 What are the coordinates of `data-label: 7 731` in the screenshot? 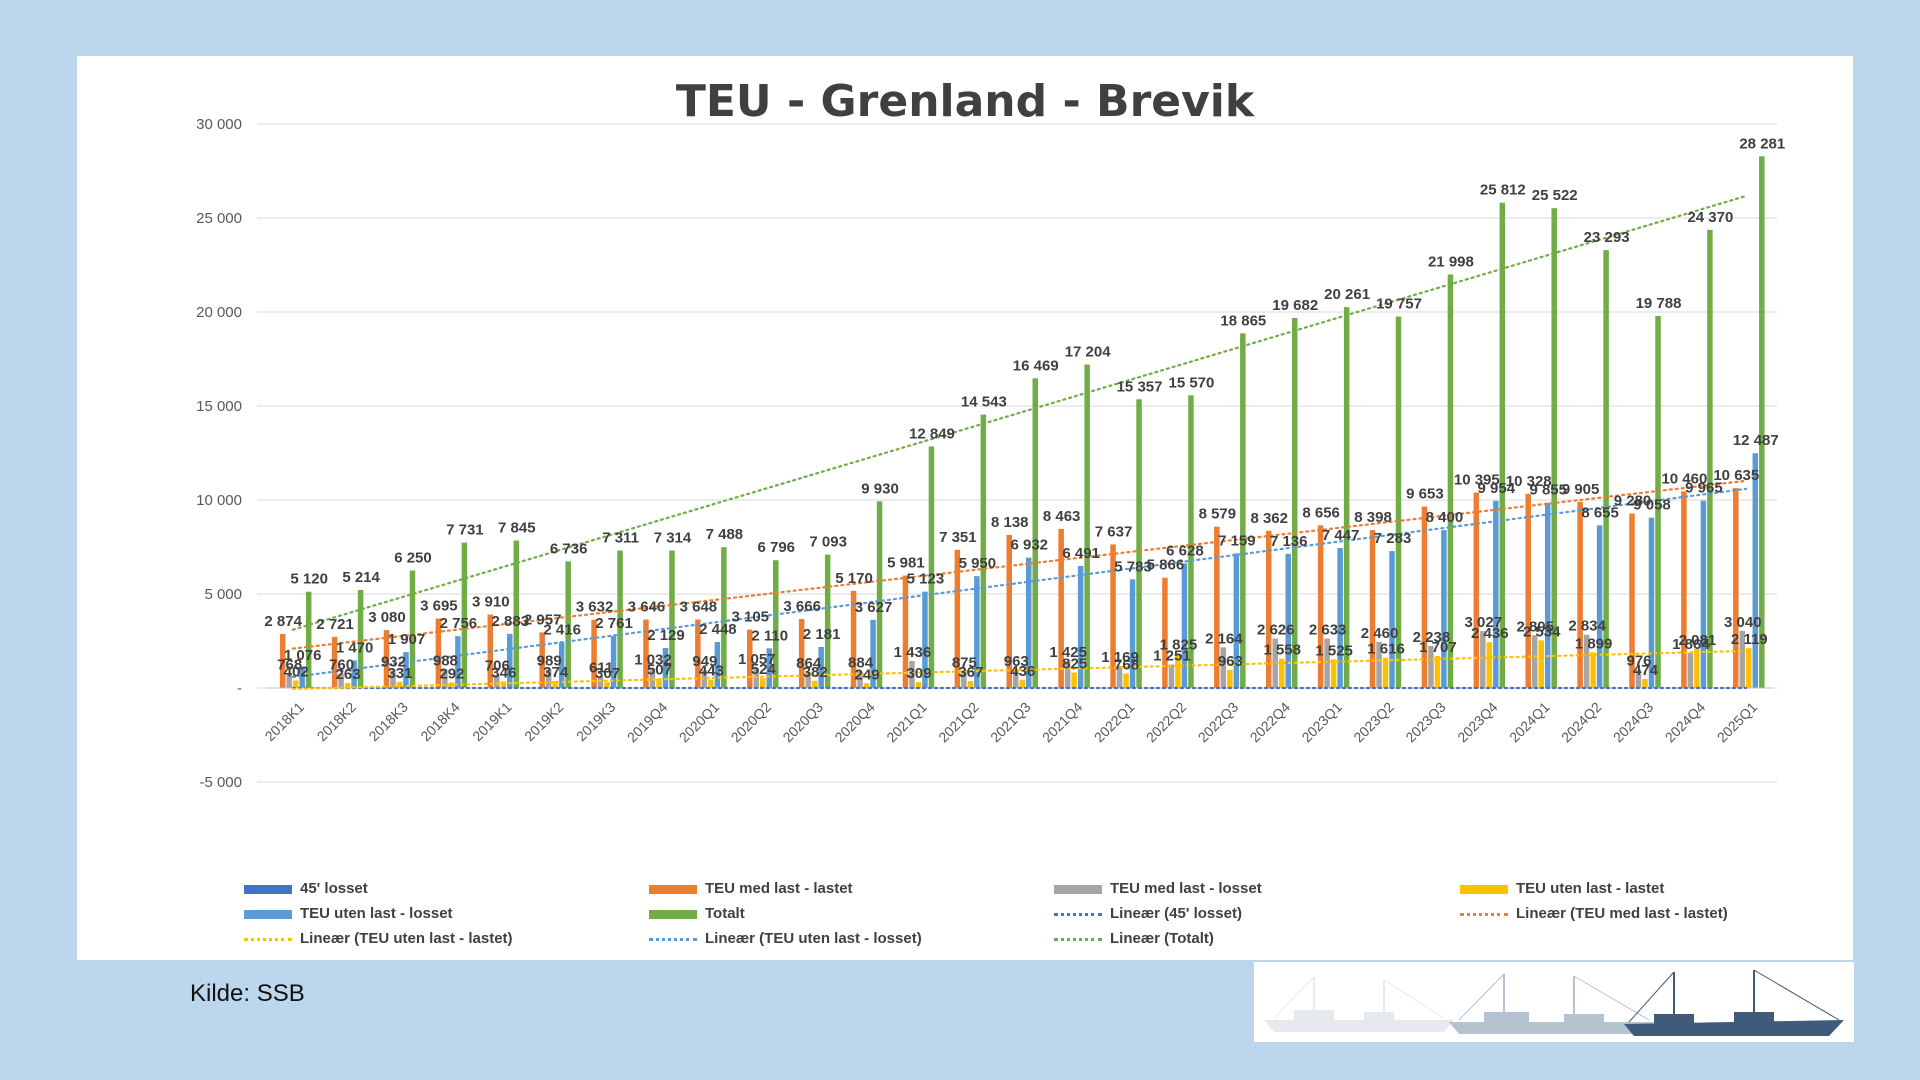 It's located at (465, 530).